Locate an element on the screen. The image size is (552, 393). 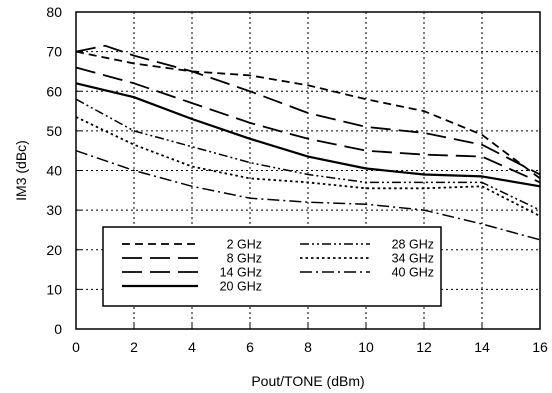
x-tick-label: 14 is located at coordinates (482, 347).